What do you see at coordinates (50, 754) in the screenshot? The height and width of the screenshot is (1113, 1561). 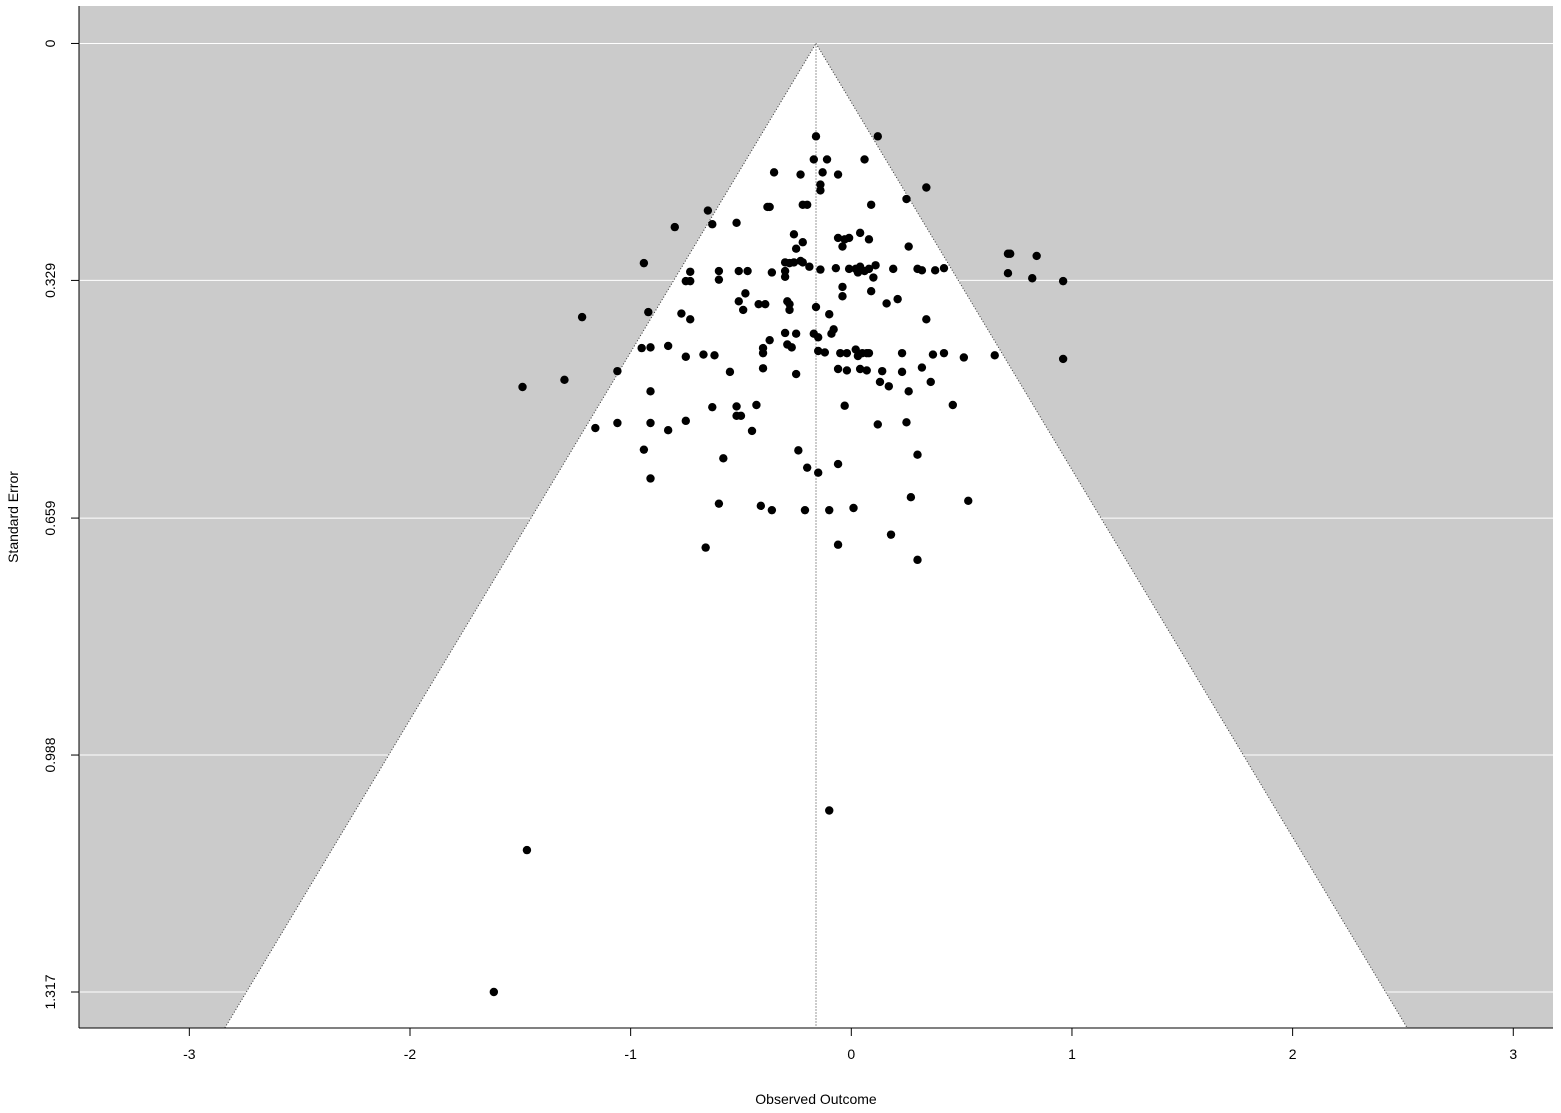 I see `y-tick-label-3: 0.988` at bounding box center [50, 754].